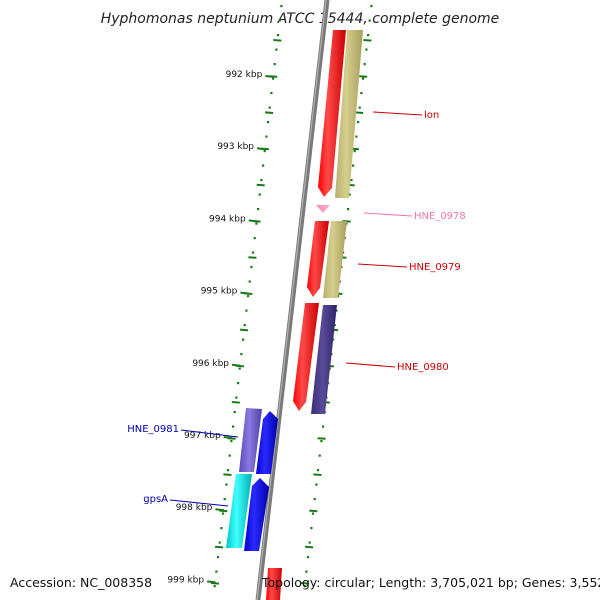  Describe the element at coordinates (81, 582) in the screenshot. I see `accession-label: Accession: NC_008358` at that location.